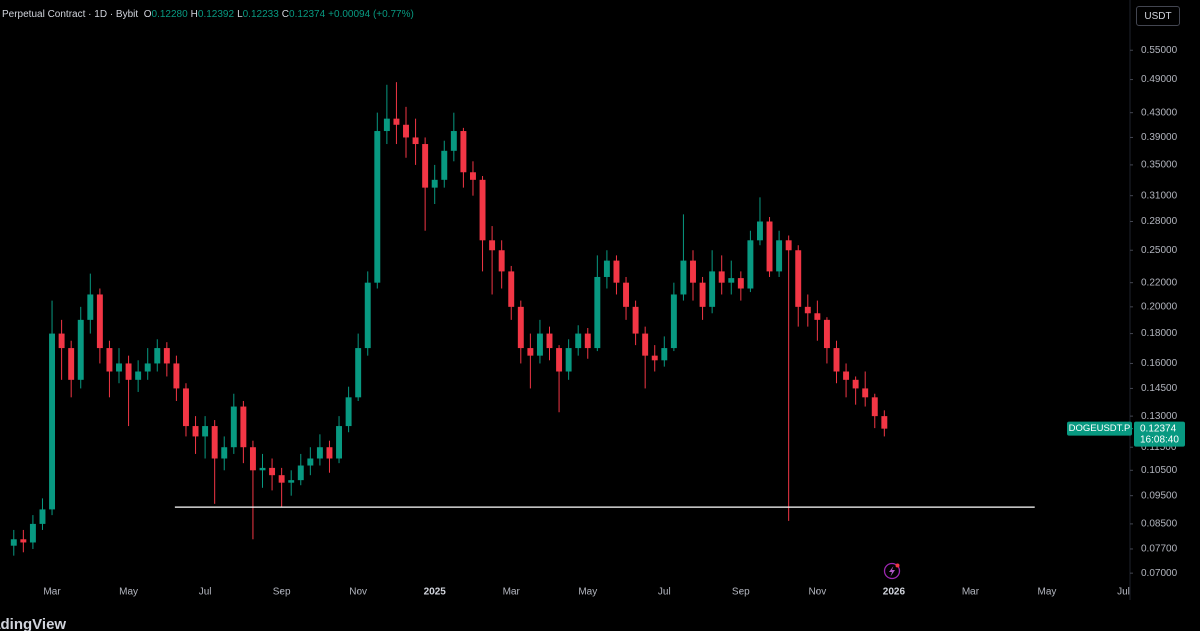 Image resolution: width=1200 pixels, height=631 pixels. Describe the element at coordinates (194, 14) in the screenshot. I see `ohlc-key: H` at that location.